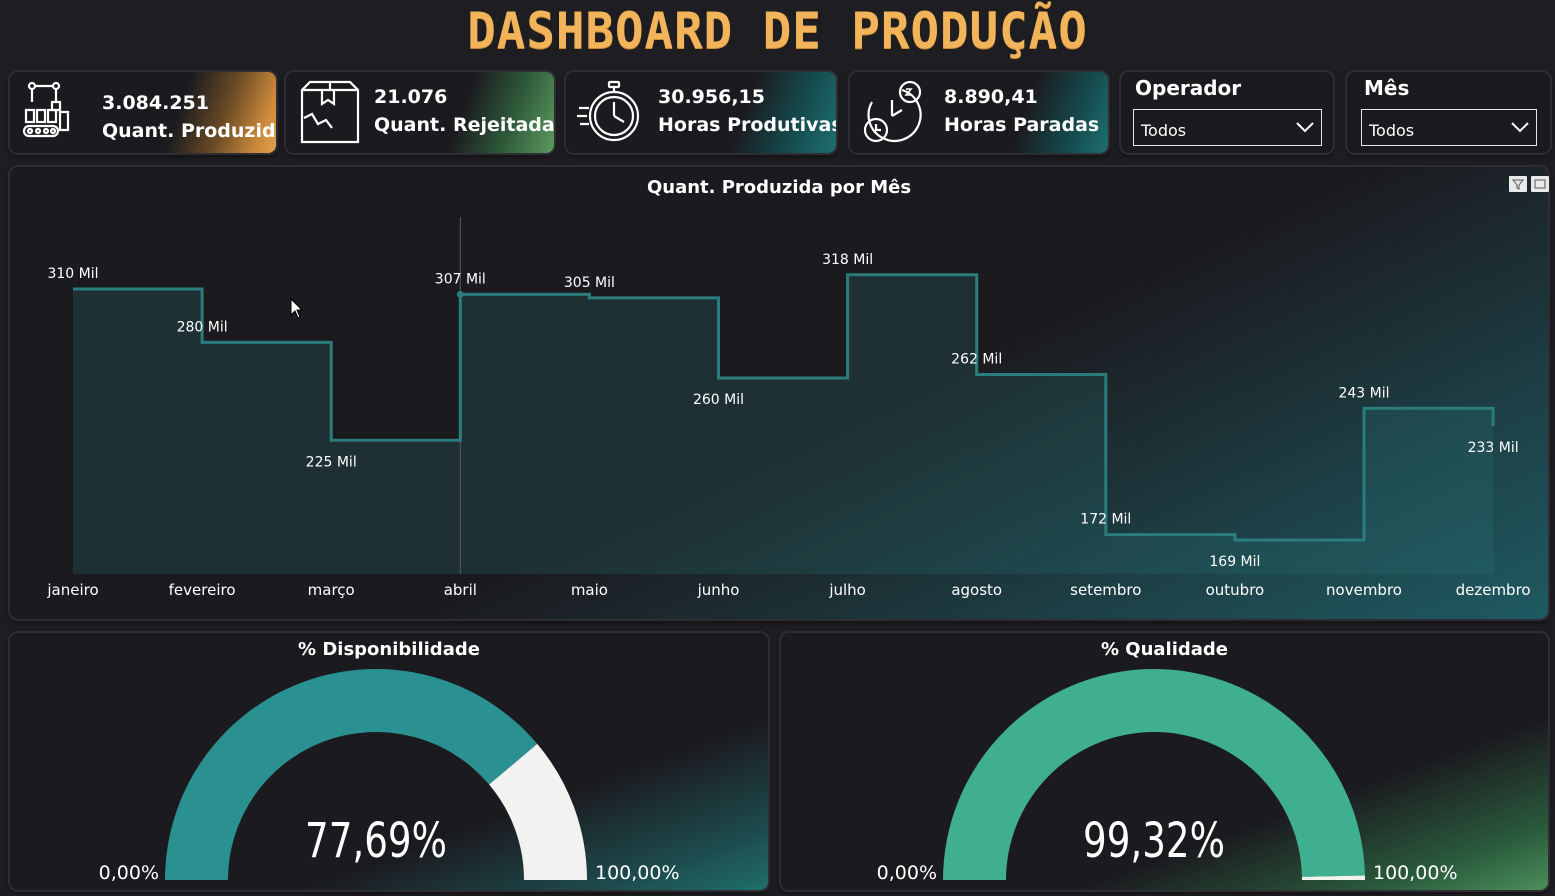 The image size is (1555, 896). I want to click on kpi-value: 3.084.251, so click(155, 103).